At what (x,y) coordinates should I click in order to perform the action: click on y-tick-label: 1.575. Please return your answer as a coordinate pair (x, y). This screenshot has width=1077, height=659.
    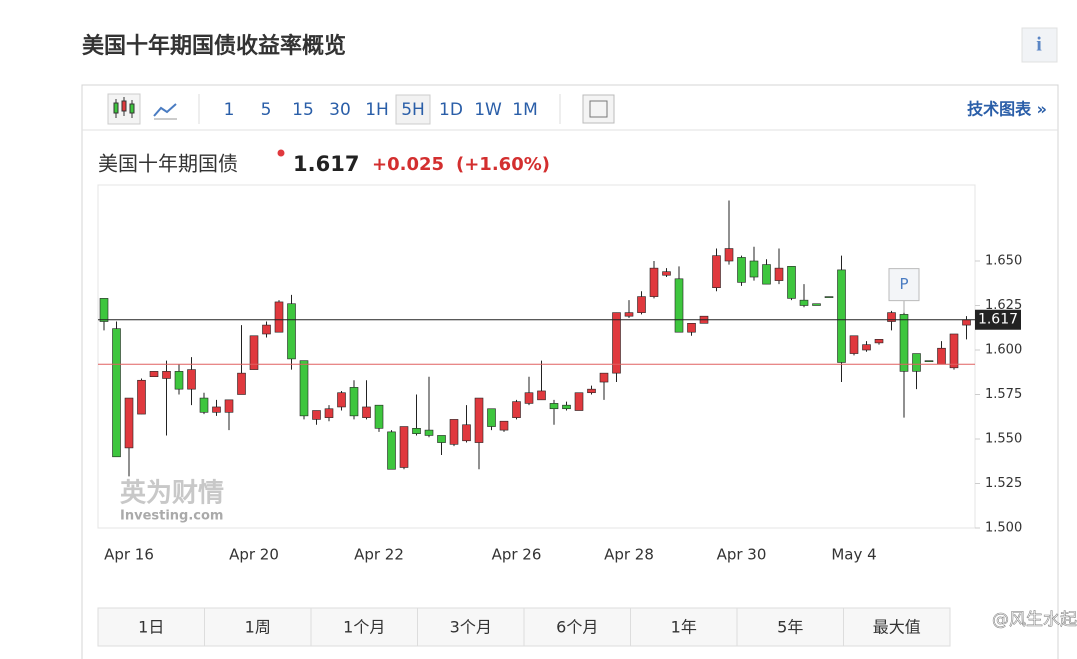
    Looking at the image, I should click on (1003, 394).